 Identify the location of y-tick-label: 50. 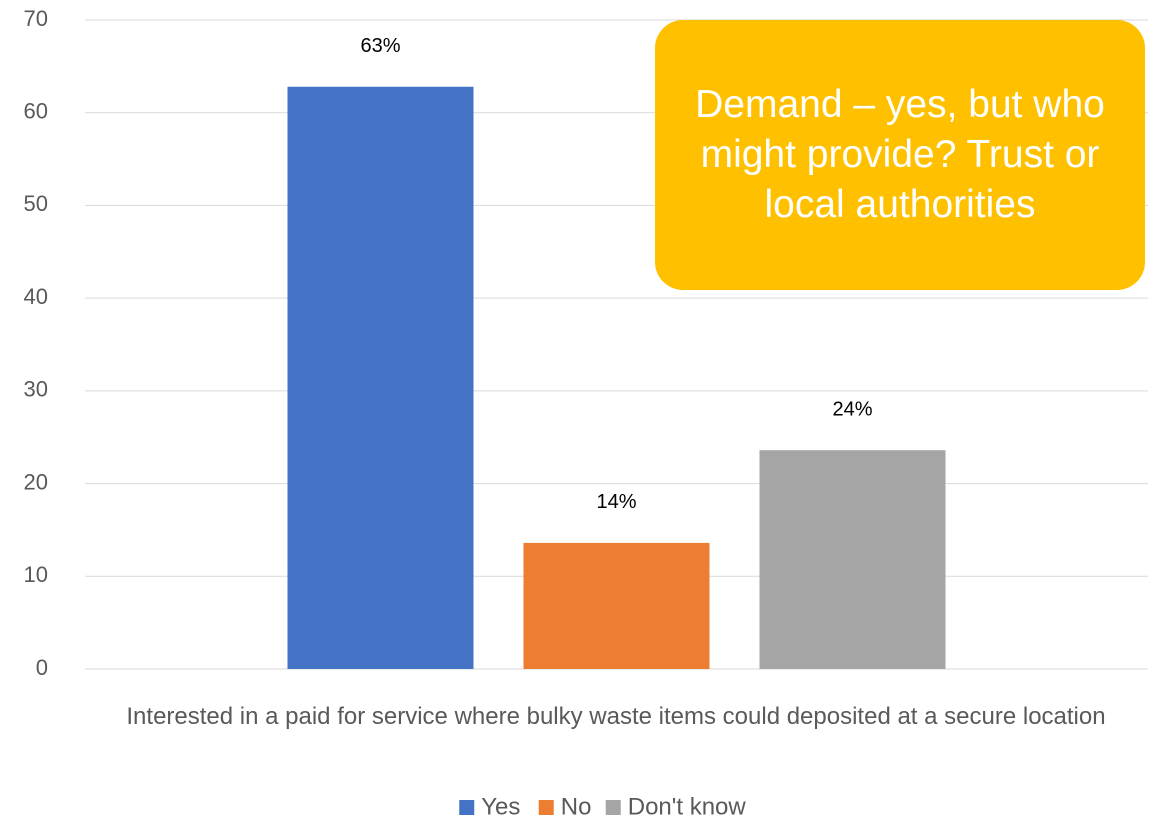
(36, 203).